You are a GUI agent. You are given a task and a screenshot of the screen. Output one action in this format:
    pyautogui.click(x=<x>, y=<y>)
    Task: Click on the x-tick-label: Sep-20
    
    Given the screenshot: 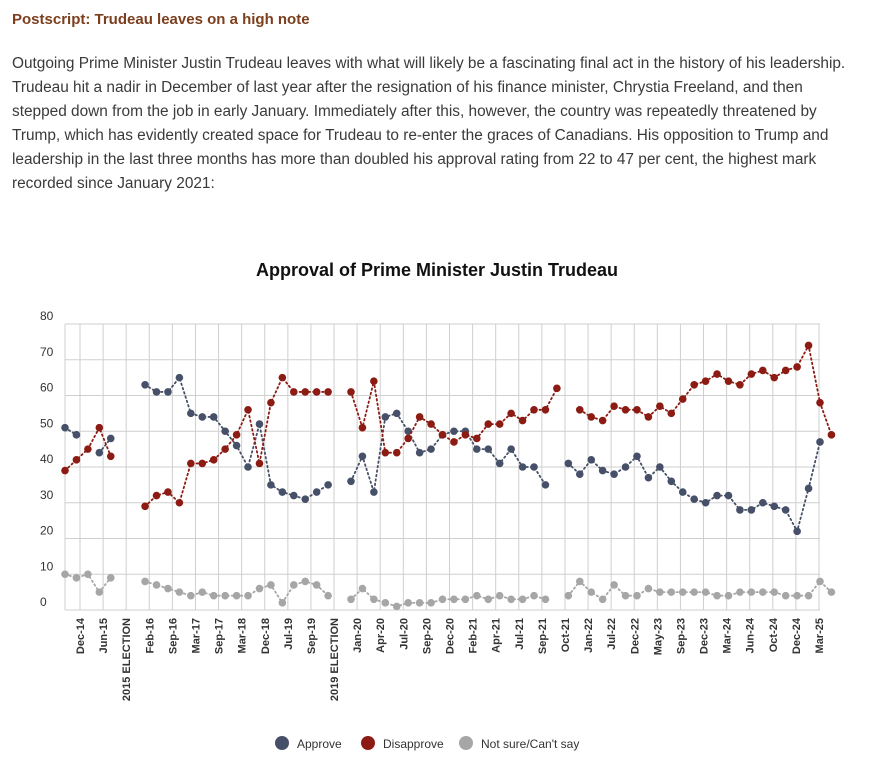 What is the action you would take?
    pyautogui.click(x=427, y=636)
    